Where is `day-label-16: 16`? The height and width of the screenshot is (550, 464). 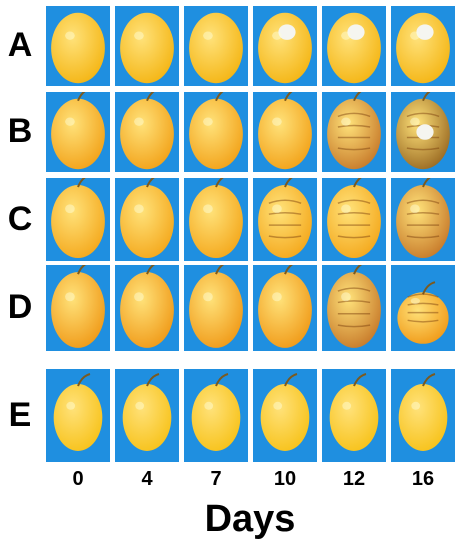
day-label-16: 16 is located at coordinates (423, 479).